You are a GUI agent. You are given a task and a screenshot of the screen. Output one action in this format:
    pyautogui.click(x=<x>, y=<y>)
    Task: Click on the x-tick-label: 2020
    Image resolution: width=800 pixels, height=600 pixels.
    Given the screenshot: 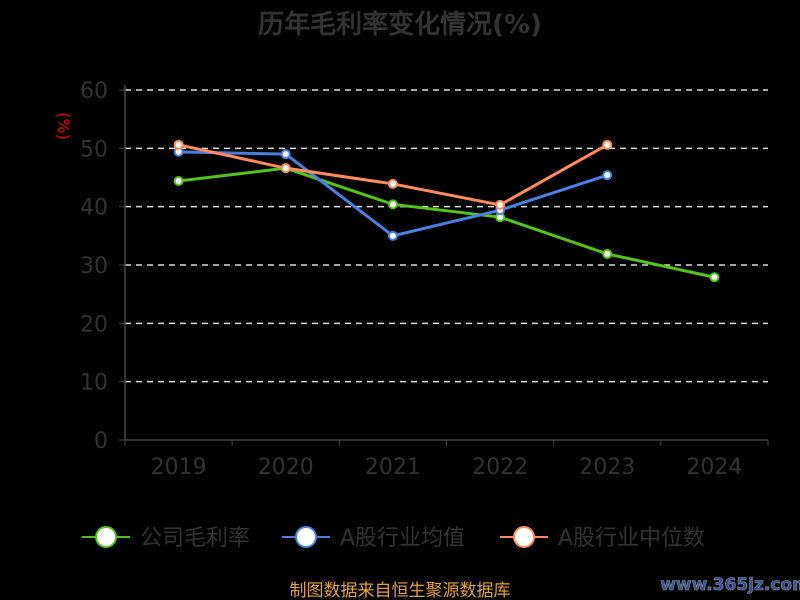 What is the action you would take?
    pyautogui.click(x=286, y=467)
    